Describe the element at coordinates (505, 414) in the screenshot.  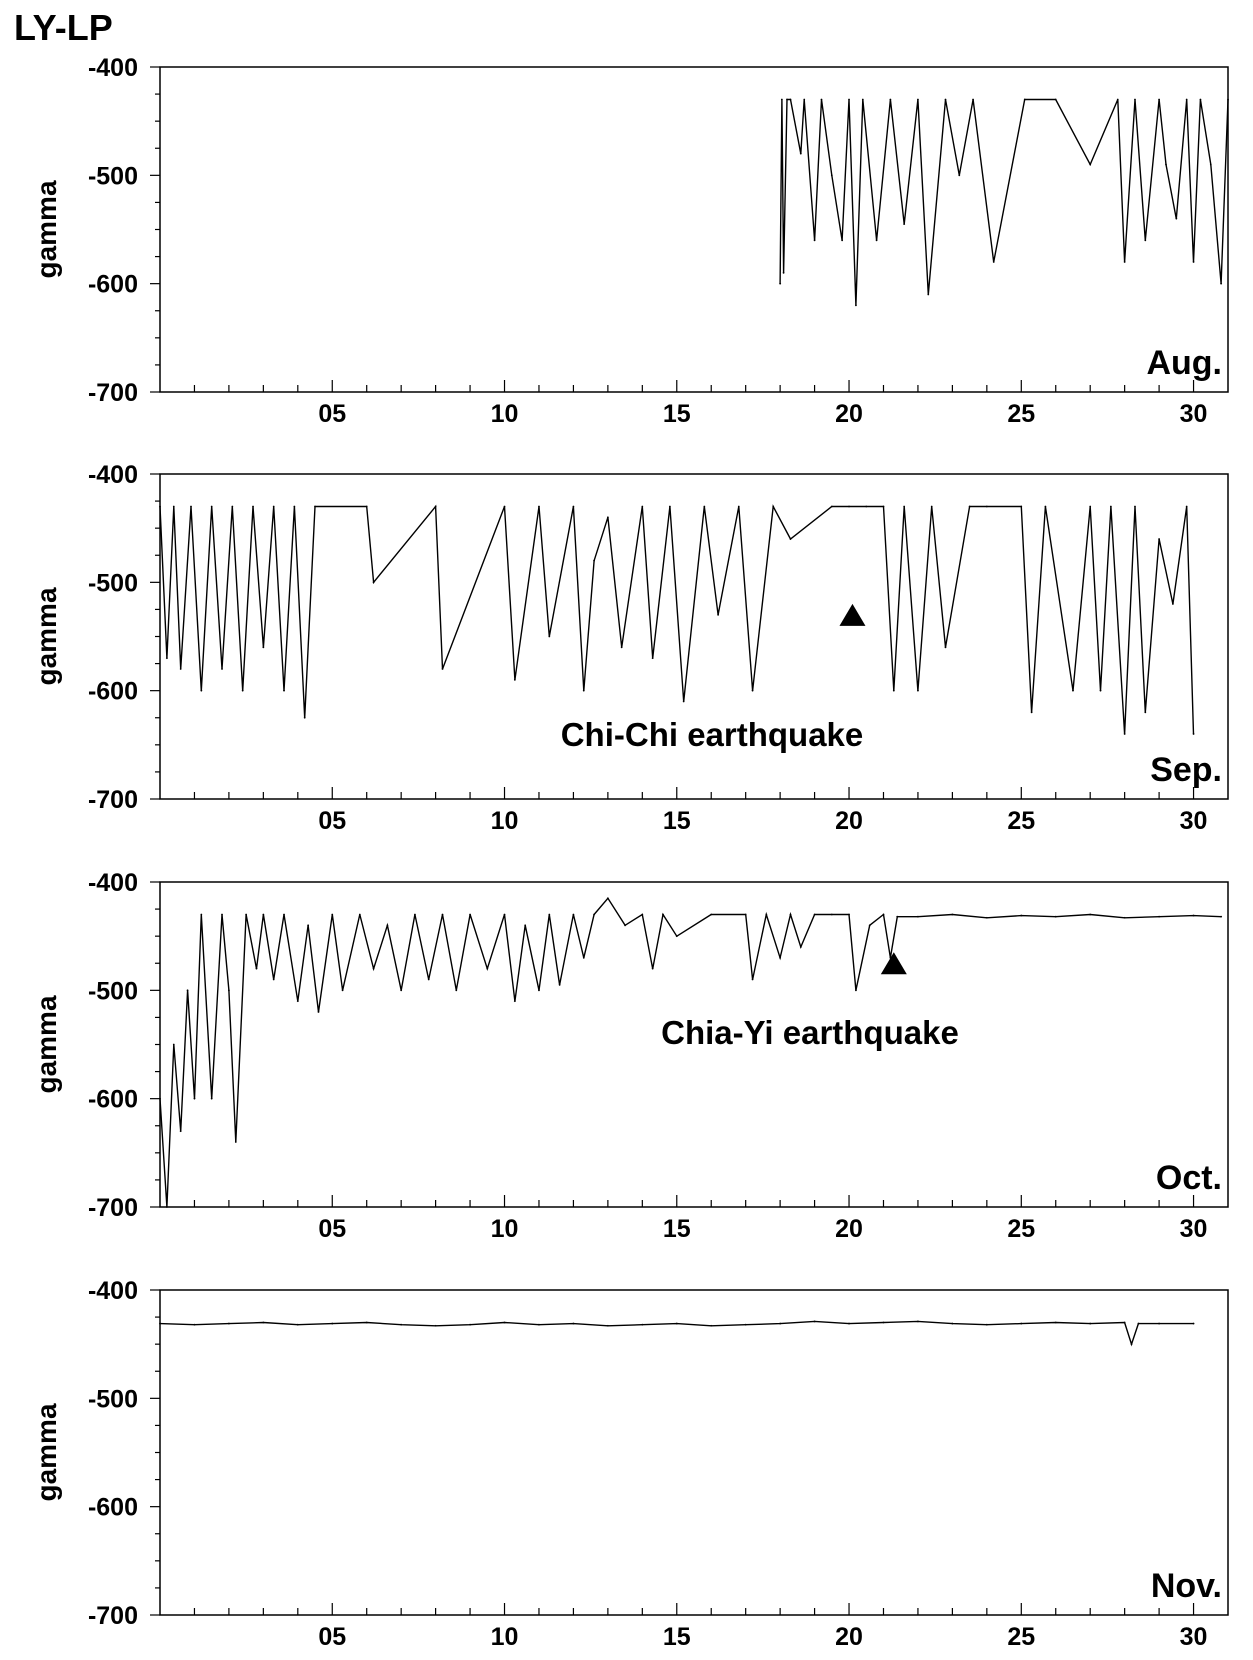
I see `x-tick-label: 10` at that location.